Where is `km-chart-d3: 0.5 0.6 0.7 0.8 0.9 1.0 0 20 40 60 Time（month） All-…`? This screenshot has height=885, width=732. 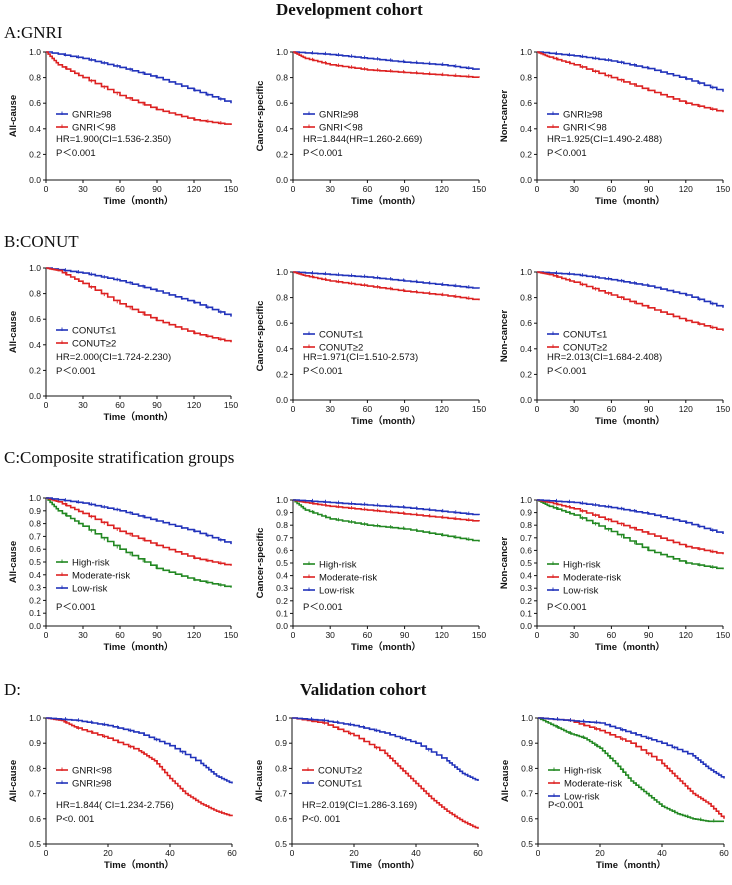
km-chart-d3: 0.5 0.6 0.7 0.8 0.9 1.0 0 20 40 60 Time（month） All-… is located at coordinates (614, 792).